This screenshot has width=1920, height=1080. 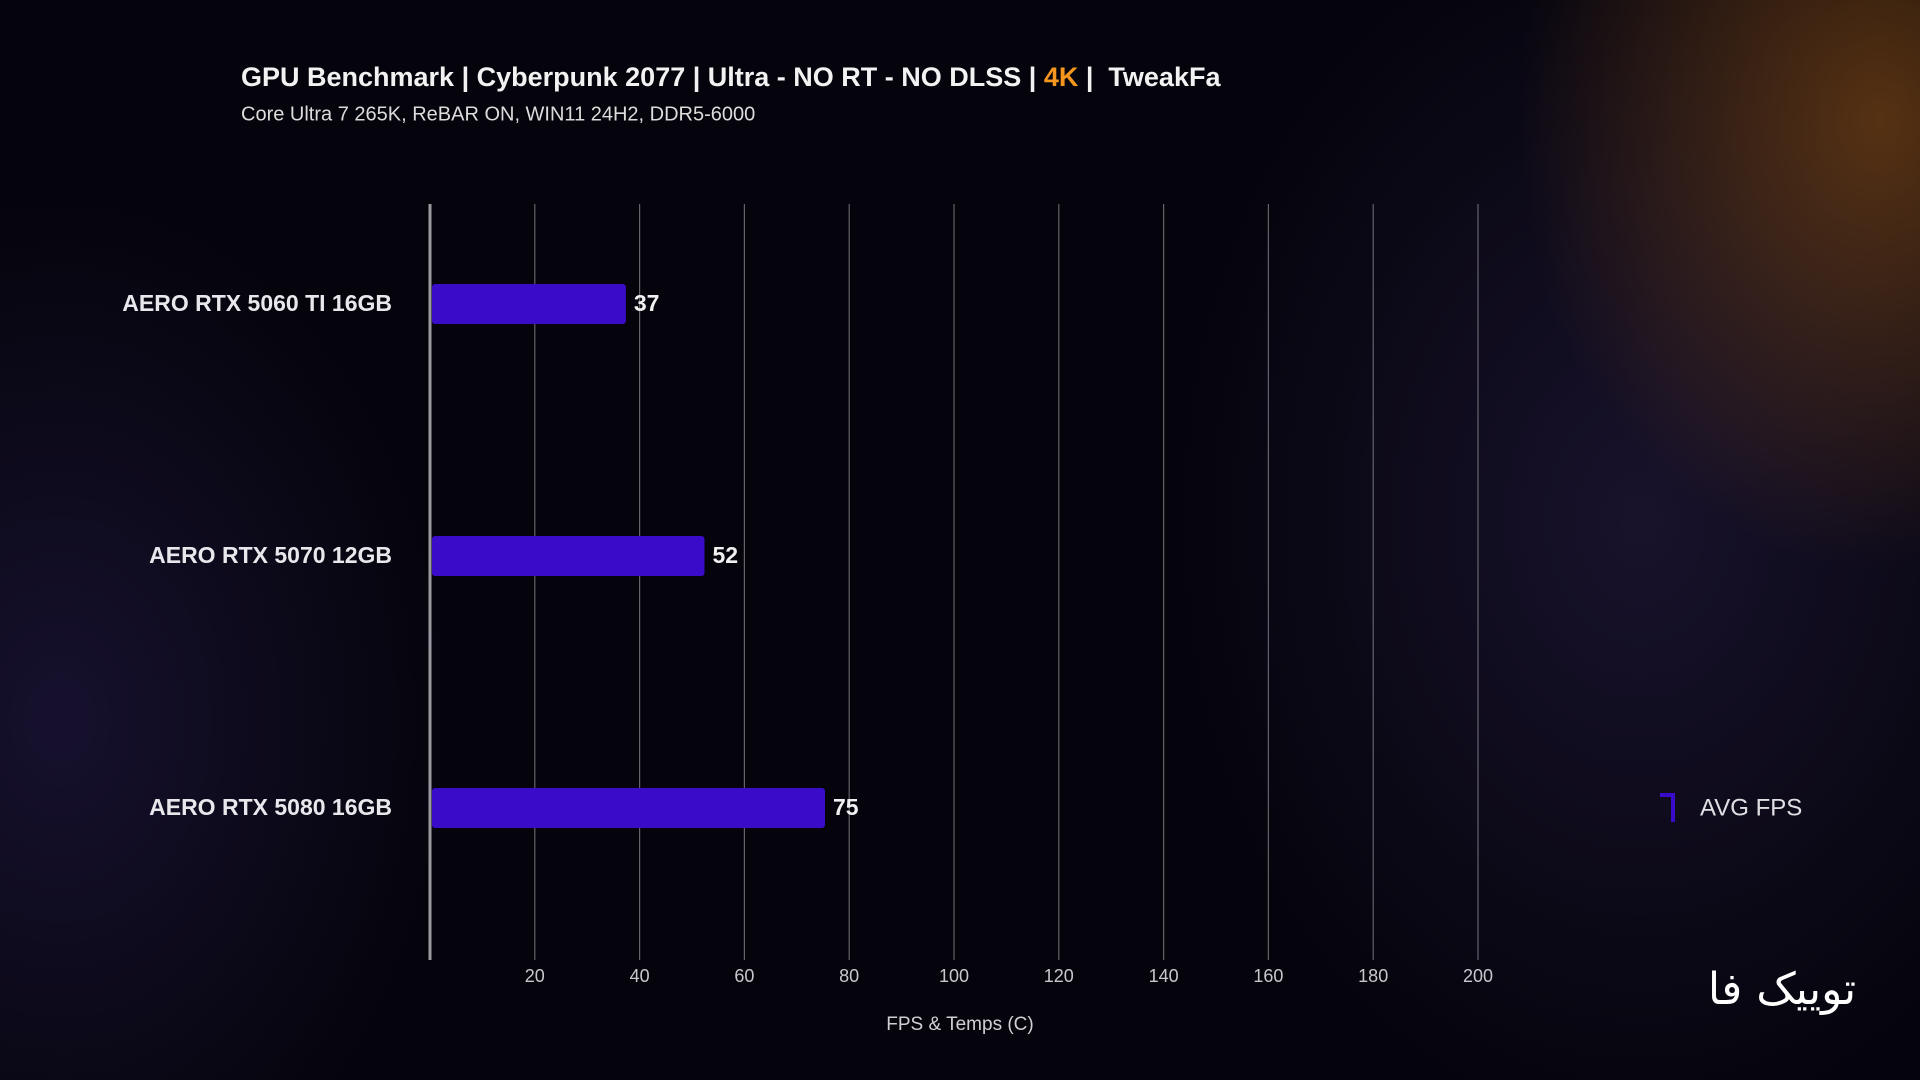 I want to click on x-axis-title: FPS & Temps (C), so click(x=959, y=1024).